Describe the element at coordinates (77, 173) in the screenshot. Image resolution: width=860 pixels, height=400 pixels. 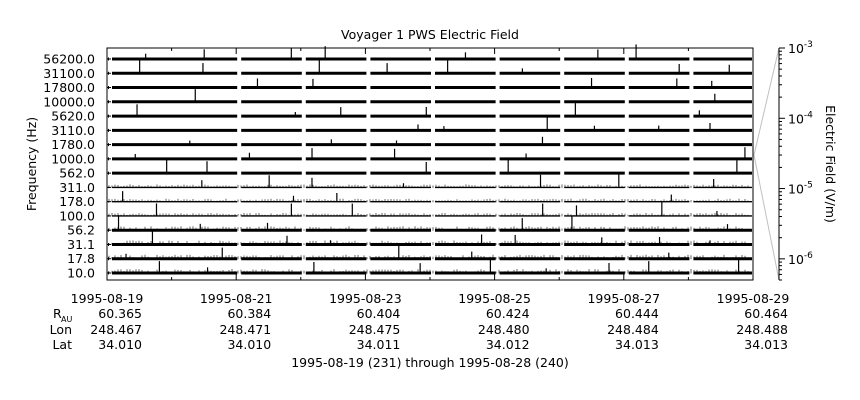
I see `y-tick-label: 562.0` at that location.